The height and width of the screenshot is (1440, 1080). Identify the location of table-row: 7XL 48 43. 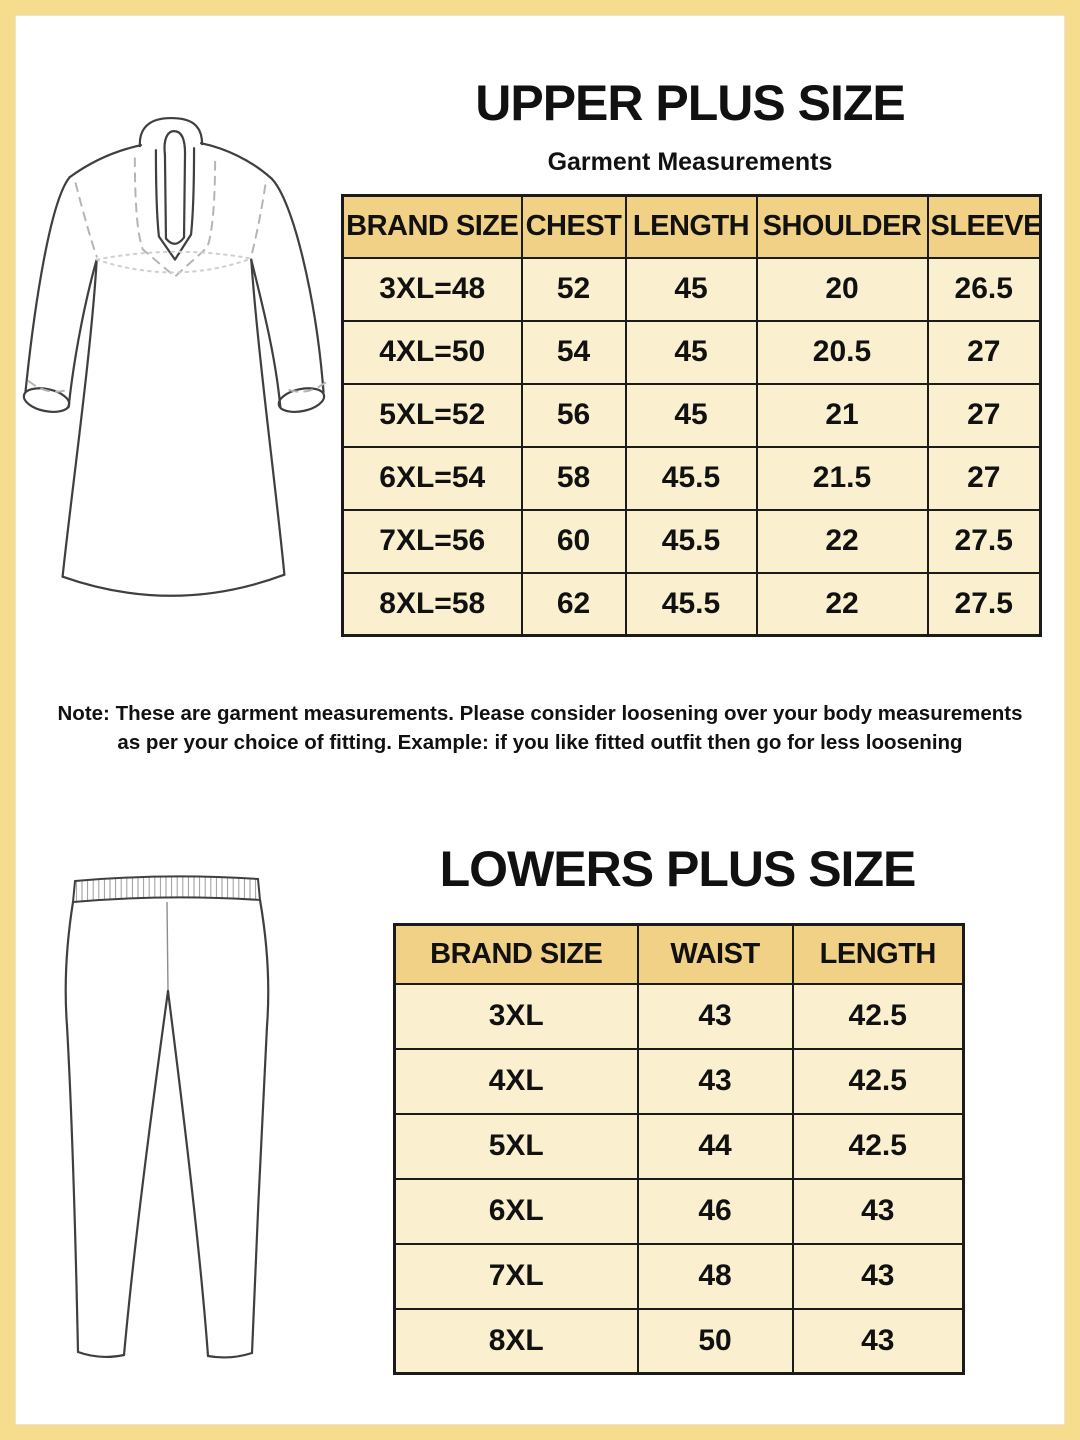
(679, 1276).